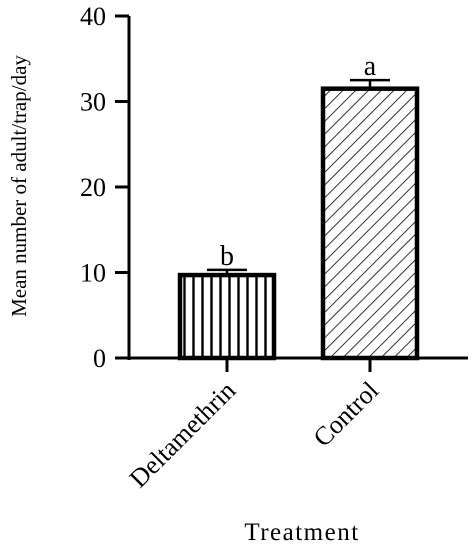  Describe the element at coordinates (346, 414) in the screenshot. I see `x-tick-label: Control` at that location.